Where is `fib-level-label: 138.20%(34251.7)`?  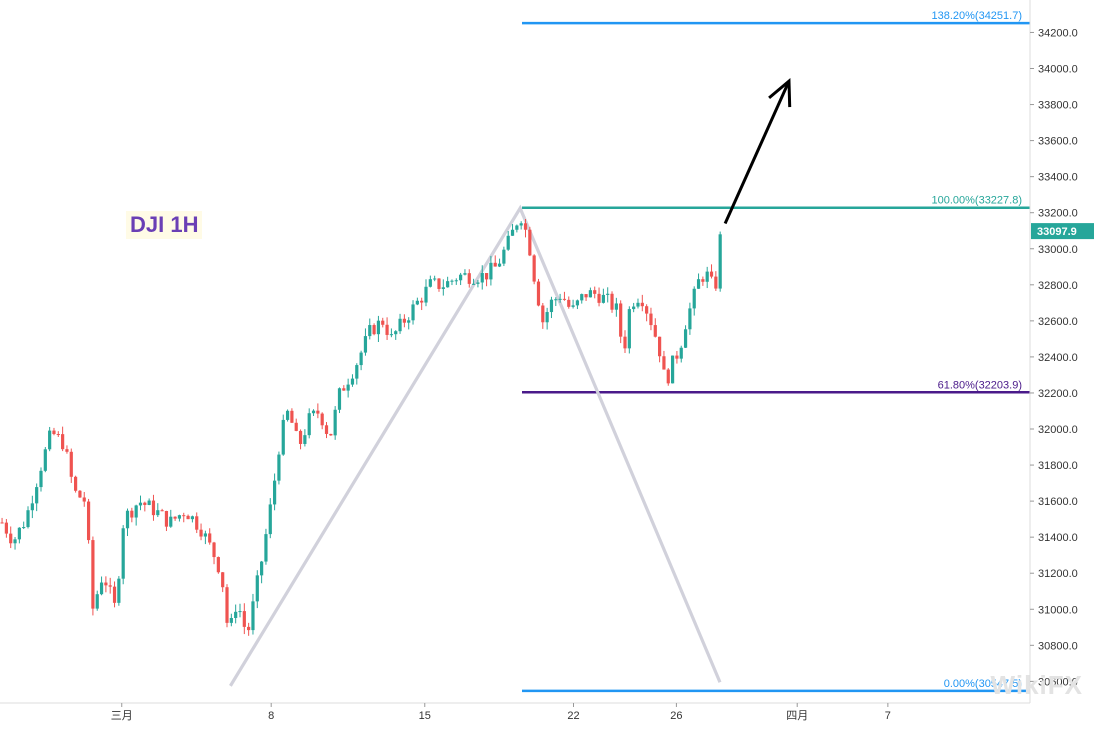 fib-level-label: 138.20%(34251.7) is located at coordinates (976, 16).